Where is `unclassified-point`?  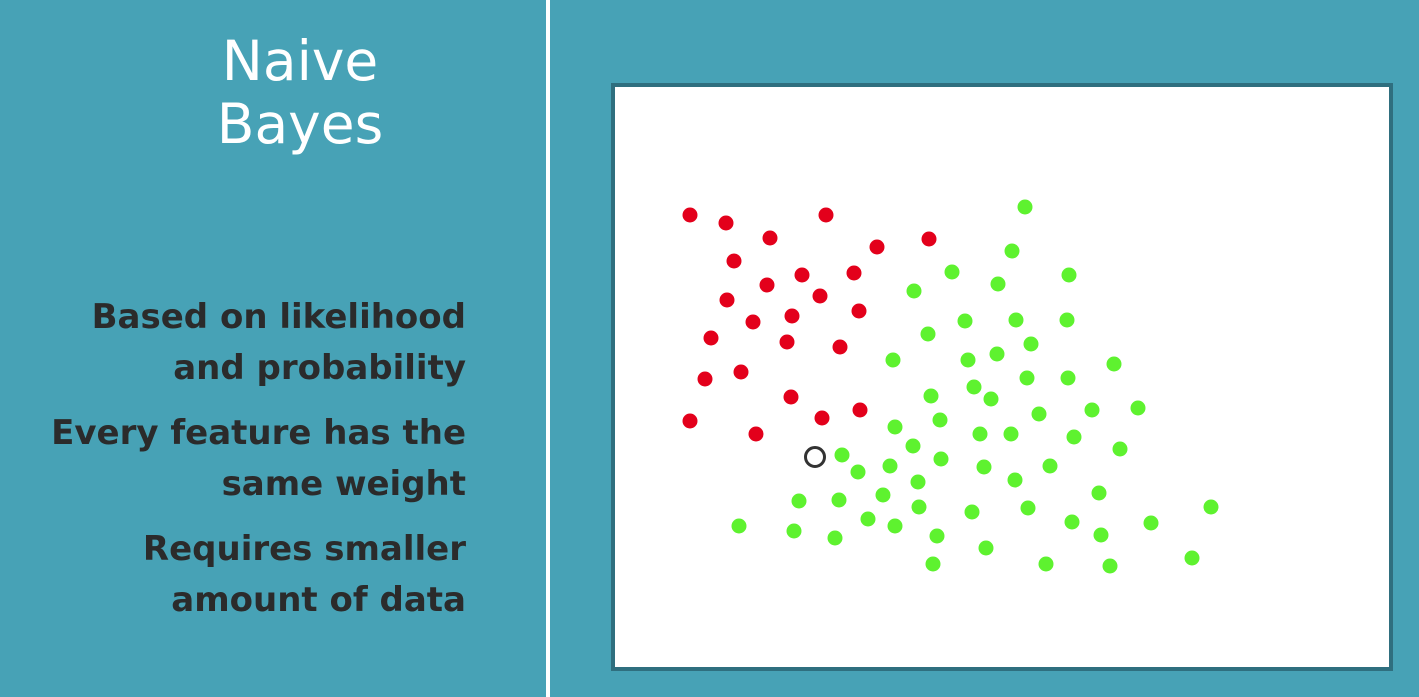
unclassified-point is located at coordinates (815, 457).